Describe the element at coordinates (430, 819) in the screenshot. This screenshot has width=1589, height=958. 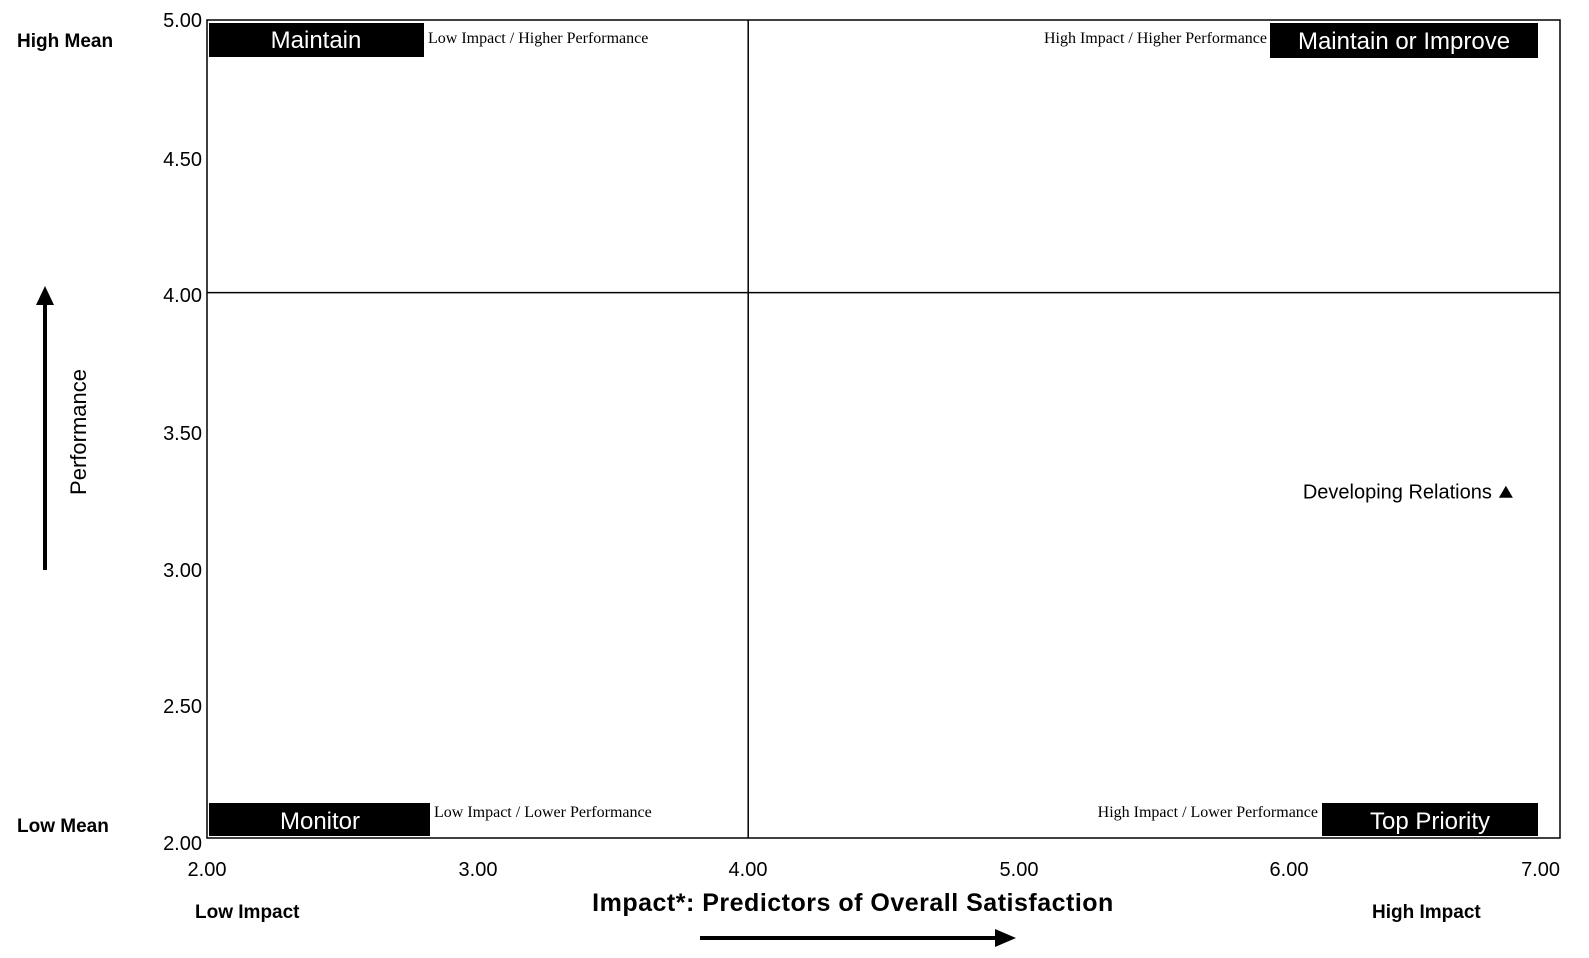
I see `quadrant-monitor: Monitor Low Impact / Lower Performance` at that location.